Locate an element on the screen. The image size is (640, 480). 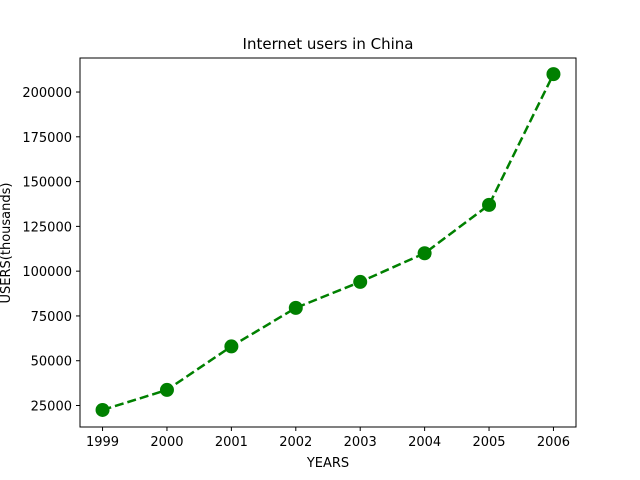
y-tick-label: 100000 is located at coordinates (47, 272).